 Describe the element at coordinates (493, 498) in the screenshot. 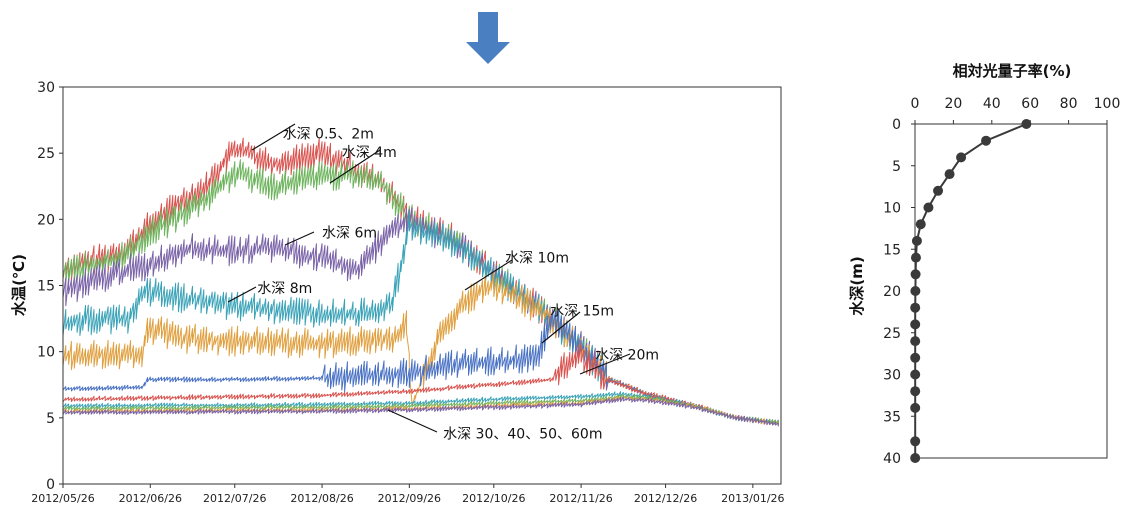

I see `temp-xtick-label: 2012/10/26` at that location.